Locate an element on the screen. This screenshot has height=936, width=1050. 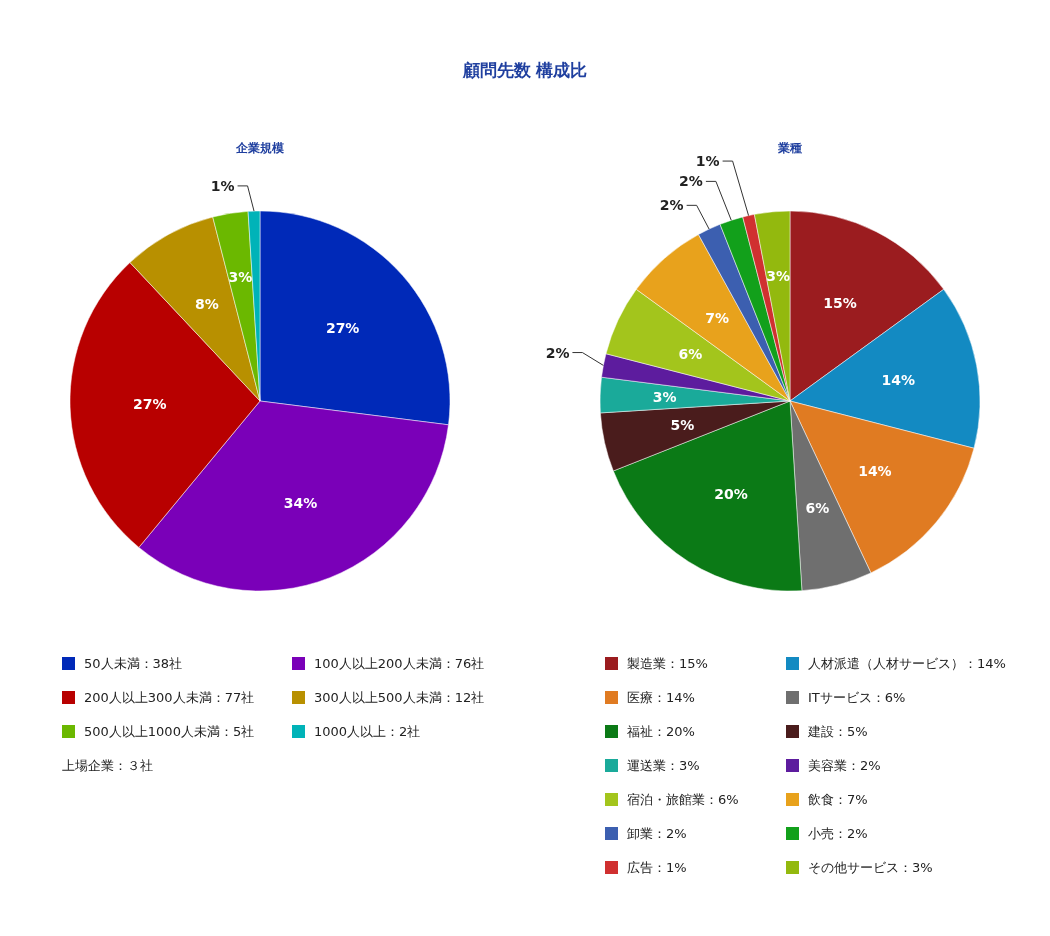
data-label: 15% is located at coordinates (840, 302).